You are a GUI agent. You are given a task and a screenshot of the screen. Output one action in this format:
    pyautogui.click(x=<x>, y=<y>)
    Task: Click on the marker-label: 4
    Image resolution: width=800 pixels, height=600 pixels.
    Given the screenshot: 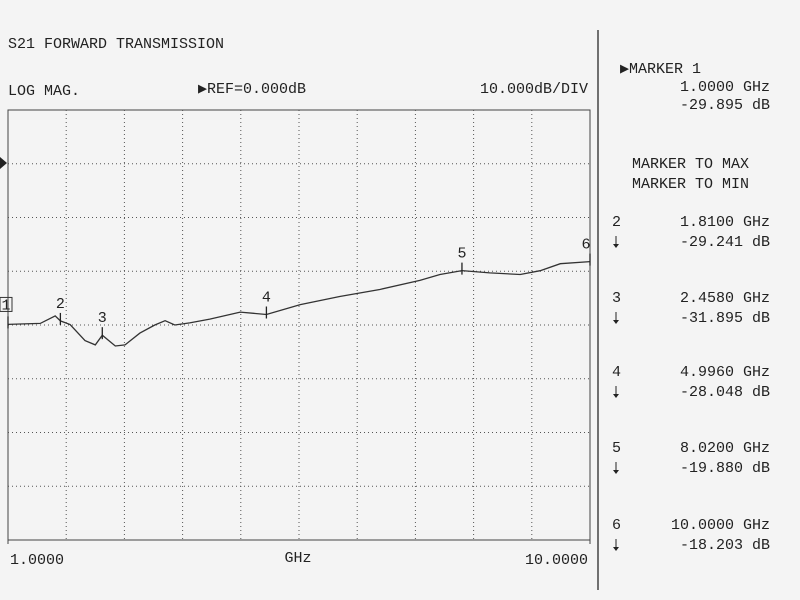 What is the action you would take?
    pyautogui.click(x=266, y=297)
    